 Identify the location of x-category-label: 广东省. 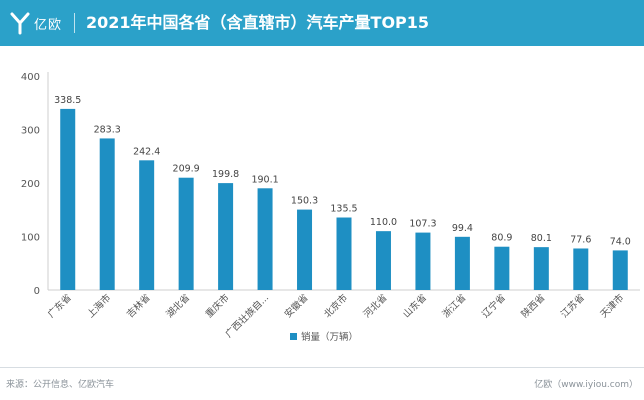
(59, 306).